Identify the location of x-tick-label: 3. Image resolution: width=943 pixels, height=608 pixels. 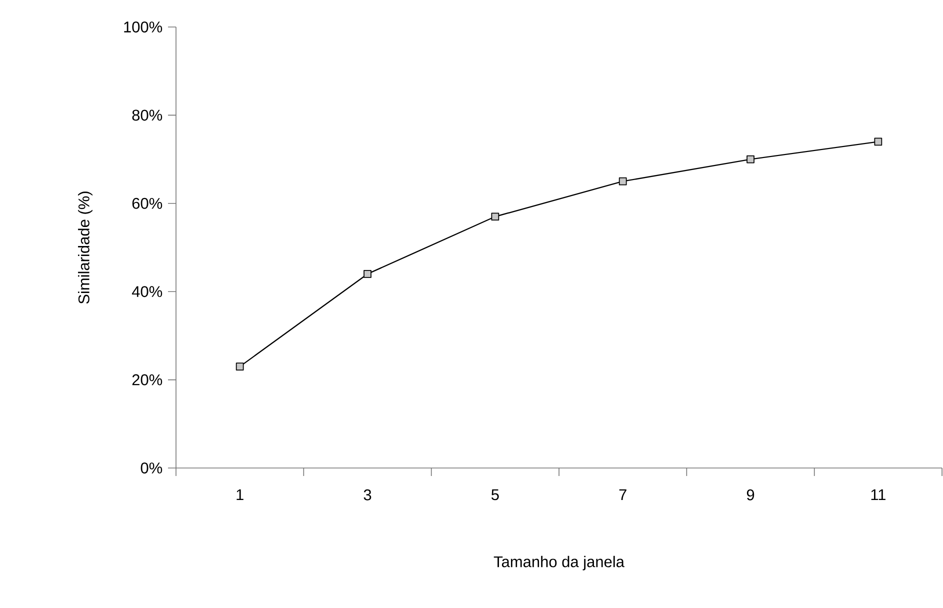
(368, 494).